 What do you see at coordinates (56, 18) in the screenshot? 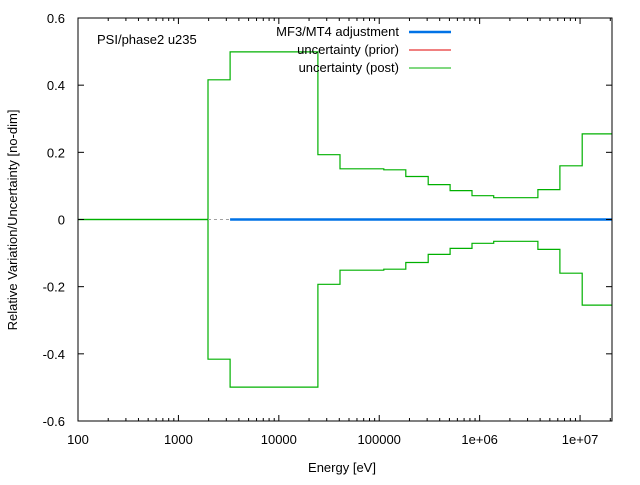
I see `y-tick-label: 0.6` at bounding box center [56, 18].